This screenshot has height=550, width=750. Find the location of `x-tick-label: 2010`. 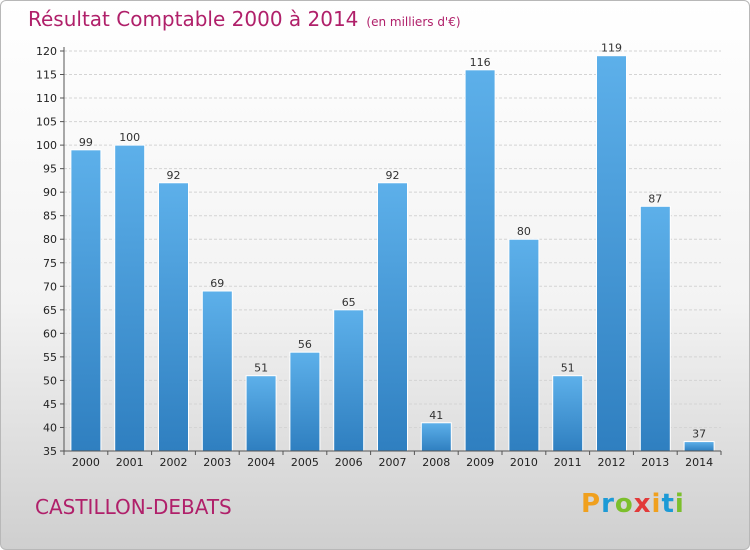

x-tick-label: 2010 is located at coordinates (524, 462).